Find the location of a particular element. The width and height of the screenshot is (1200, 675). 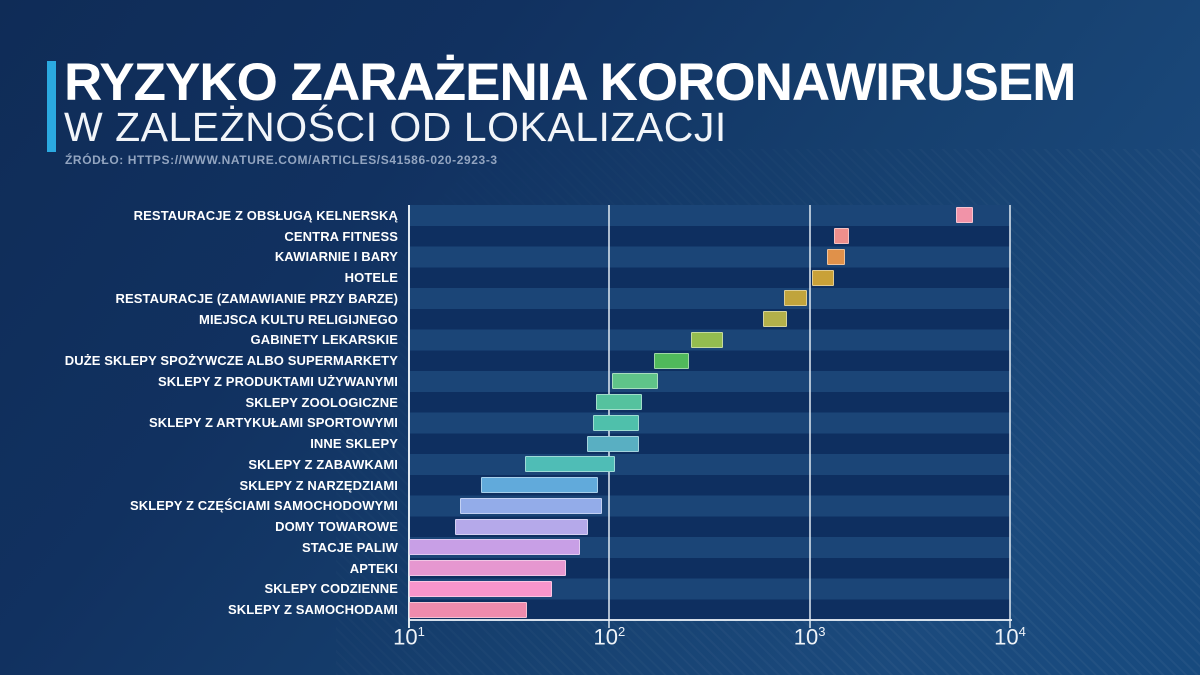

page-title: RYZYKO ZARAŻENIA KORONAWIRUSEM is located at coordinates (570, 82).